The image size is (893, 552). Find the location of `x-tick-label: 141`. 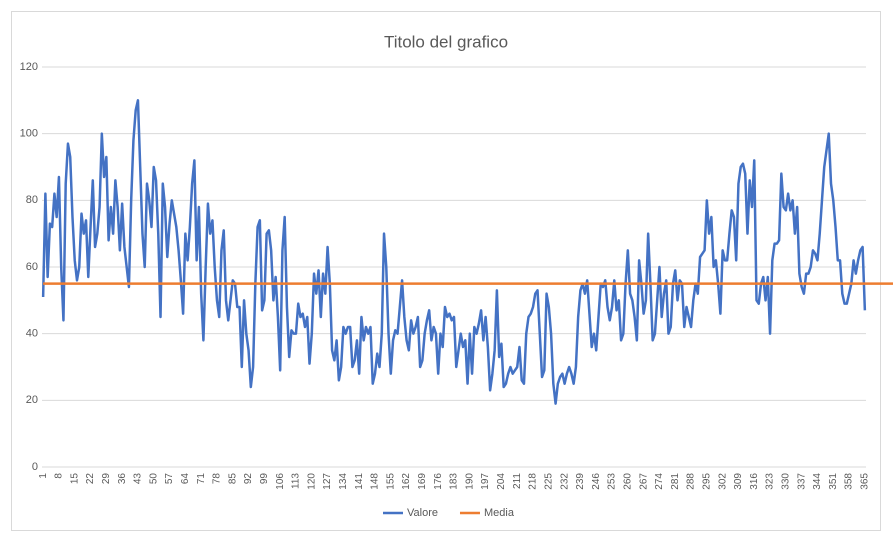

x-tick-label: 141 is located at coordinates (359, 481).